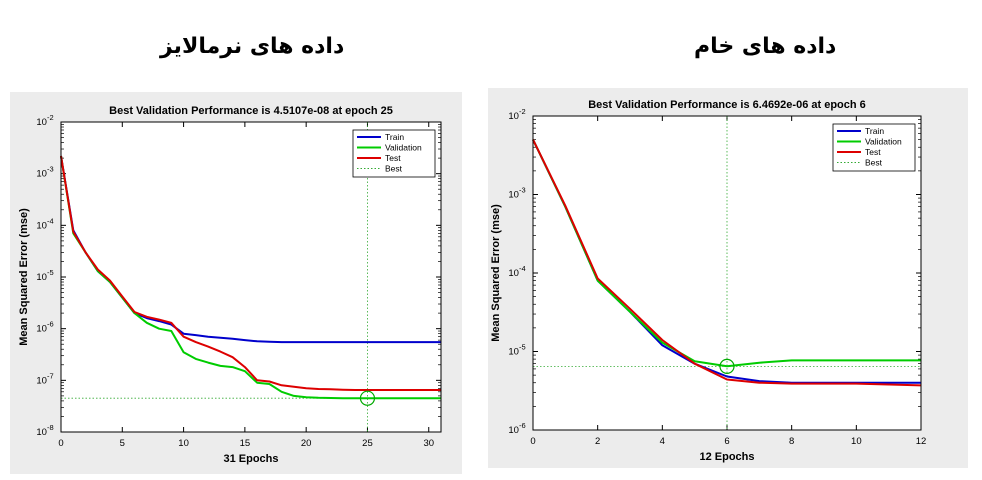  What do you see at coordinates (252, 46) in the screenshot?
I see `heading-normalized-data: داده های نرمالایز` at bounding box center [252, 46].